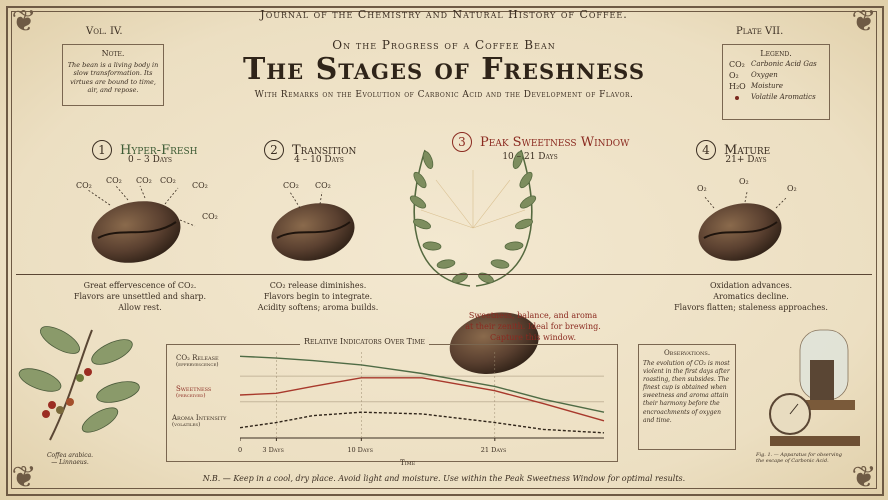 This screenshot has height=500, width=888. I want to click on sunburst-icon, so click(473, 199).